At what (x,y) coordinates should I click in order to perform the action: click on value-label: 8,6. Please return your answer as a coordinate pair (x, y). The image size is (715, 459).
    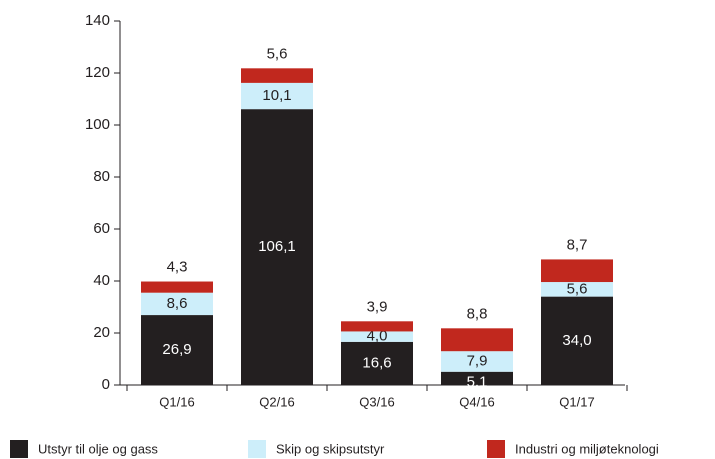
    Looking at the image, I should click on (177, 303).